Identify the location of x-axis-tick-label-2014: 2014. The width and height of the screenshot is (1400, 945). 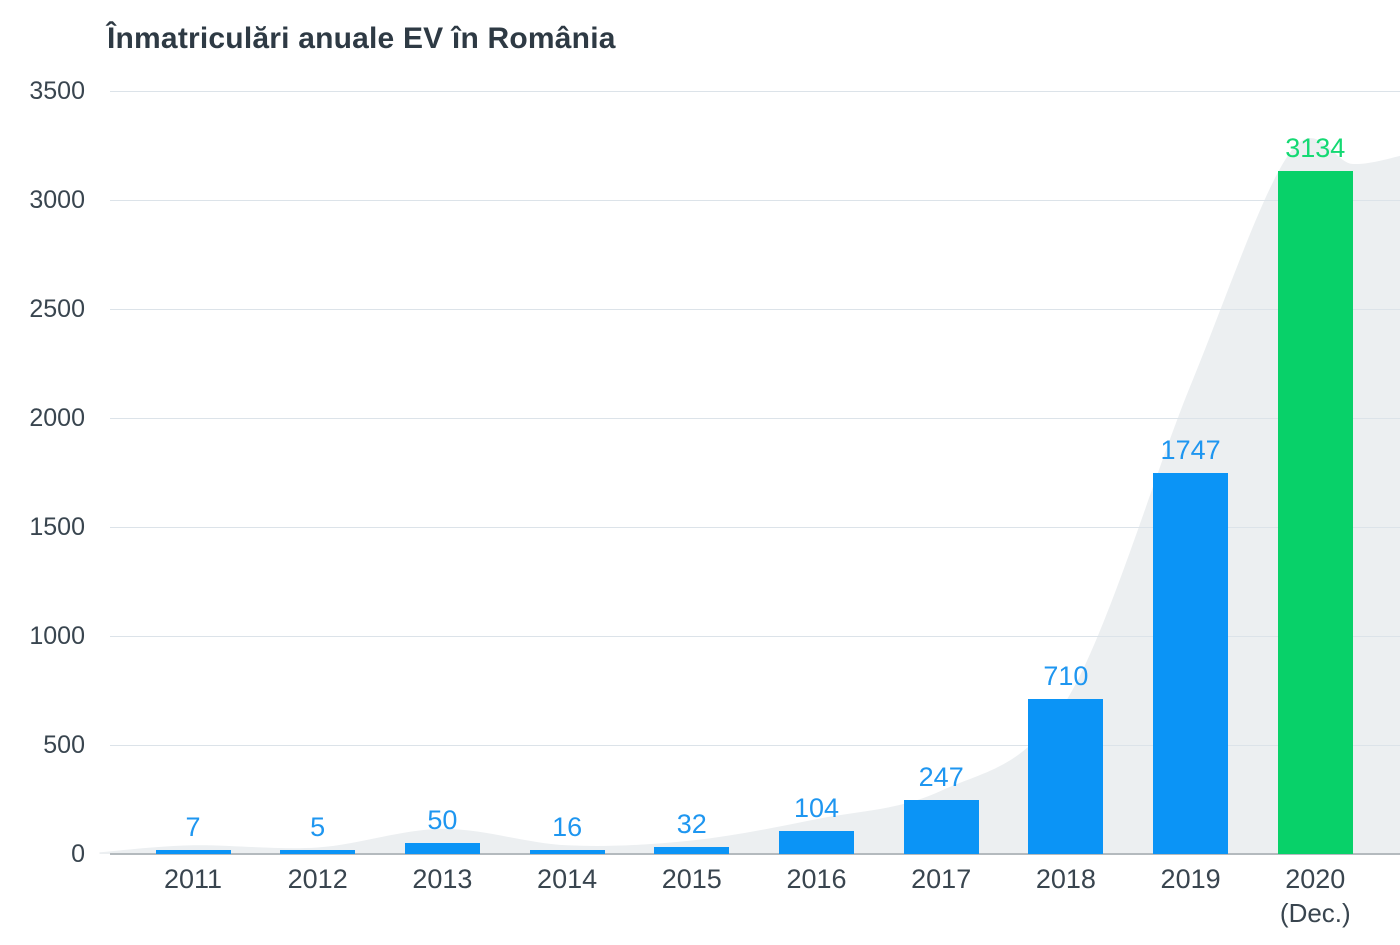
(567, 879).